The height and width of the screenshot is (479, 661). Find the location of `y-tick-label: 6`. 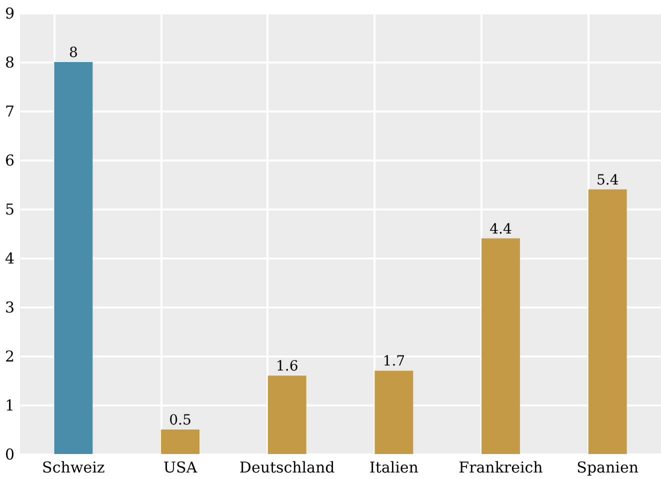

y-tick-label: 6 is located at coordinates (9, 161).